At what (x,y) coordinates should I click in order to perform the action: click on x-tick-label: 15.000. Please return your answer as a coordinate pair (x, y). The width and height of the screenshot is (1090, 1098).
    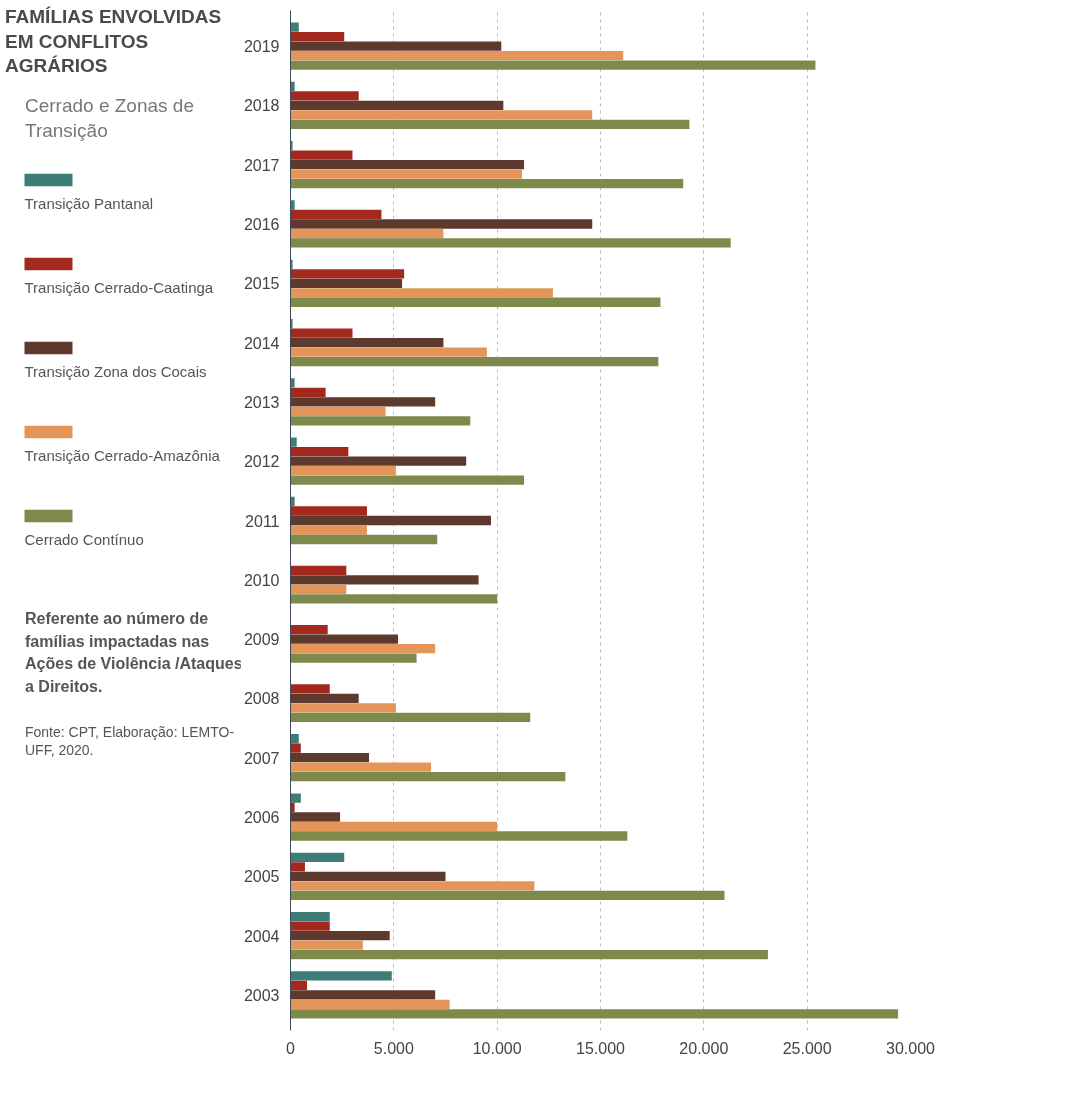
    Looking at the image, I should click on (601, 1048).